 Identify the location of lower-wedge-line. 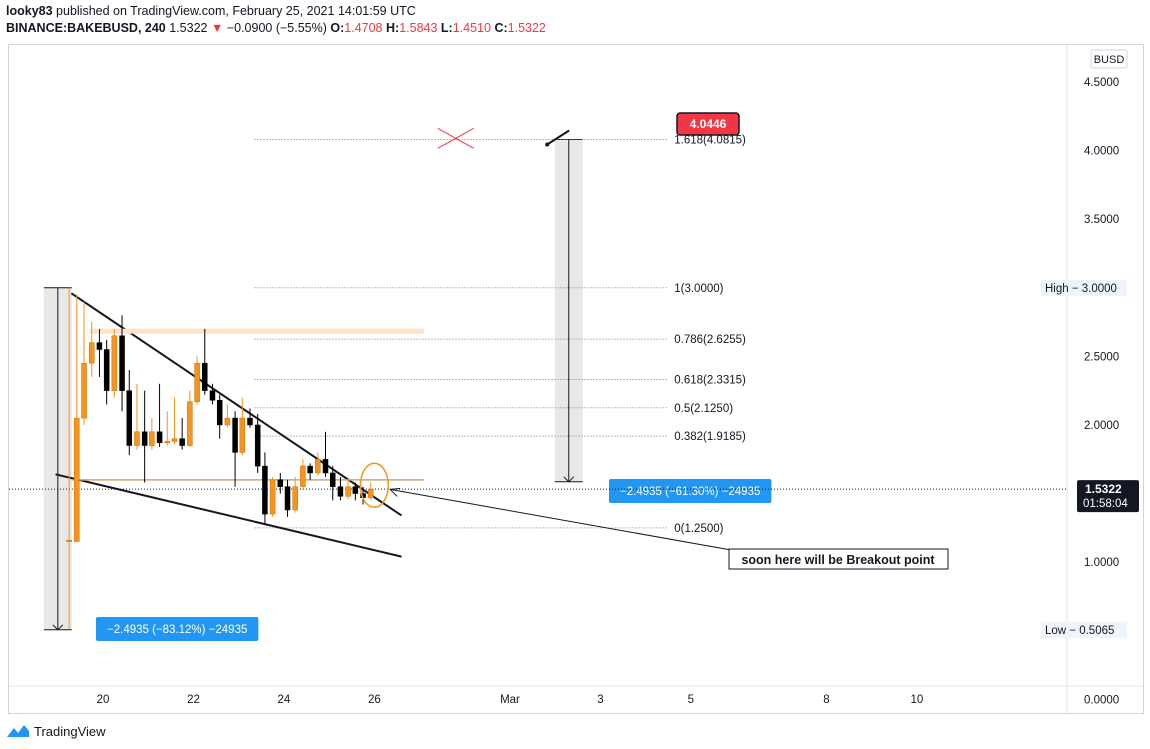
(228, 515).